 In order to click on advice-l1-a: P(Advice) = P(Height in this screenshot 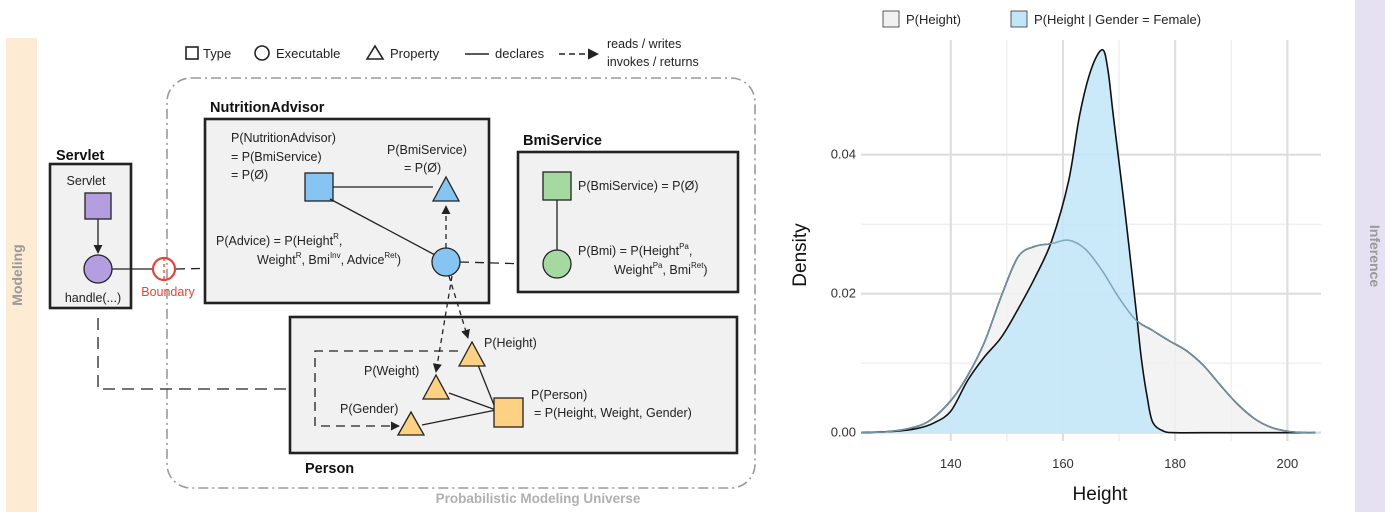, I will do `click(275, 241)`.